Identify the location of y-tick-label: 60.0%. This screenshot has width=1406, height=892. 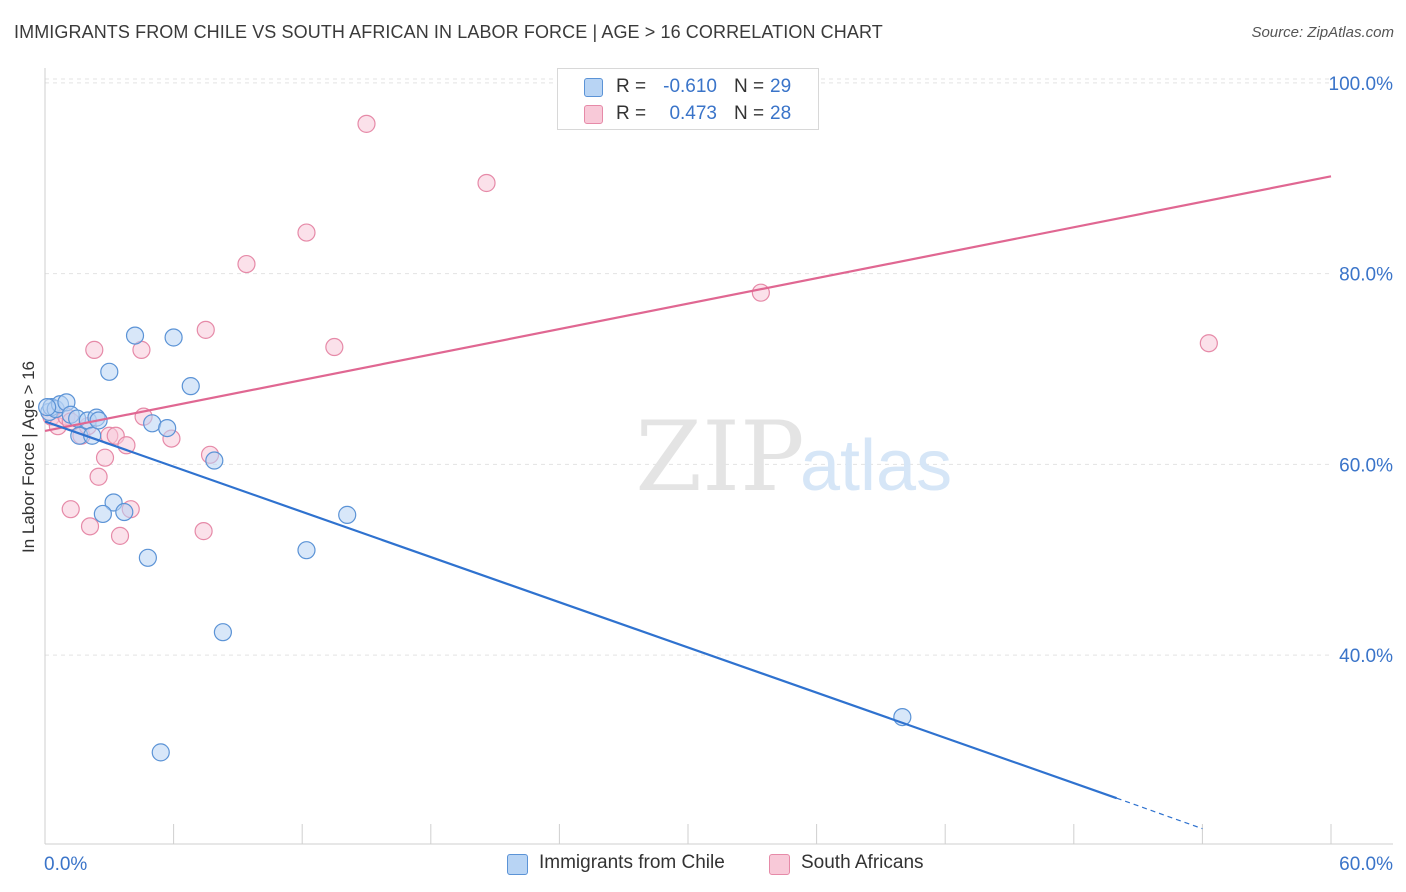
(1366, 465).